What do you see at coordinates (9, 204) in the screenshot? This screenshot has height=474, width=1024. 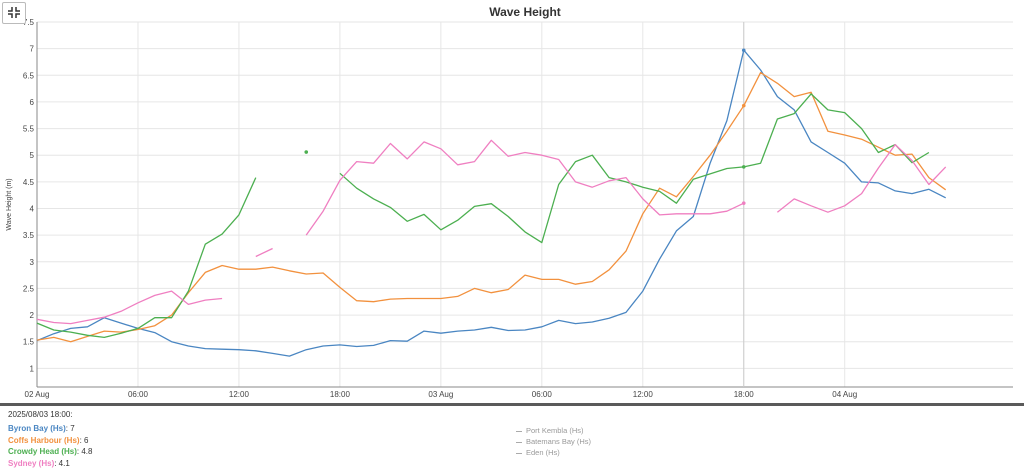 I see `y-axis-title: Wave Height (m)` at bounding box center [9, 204].